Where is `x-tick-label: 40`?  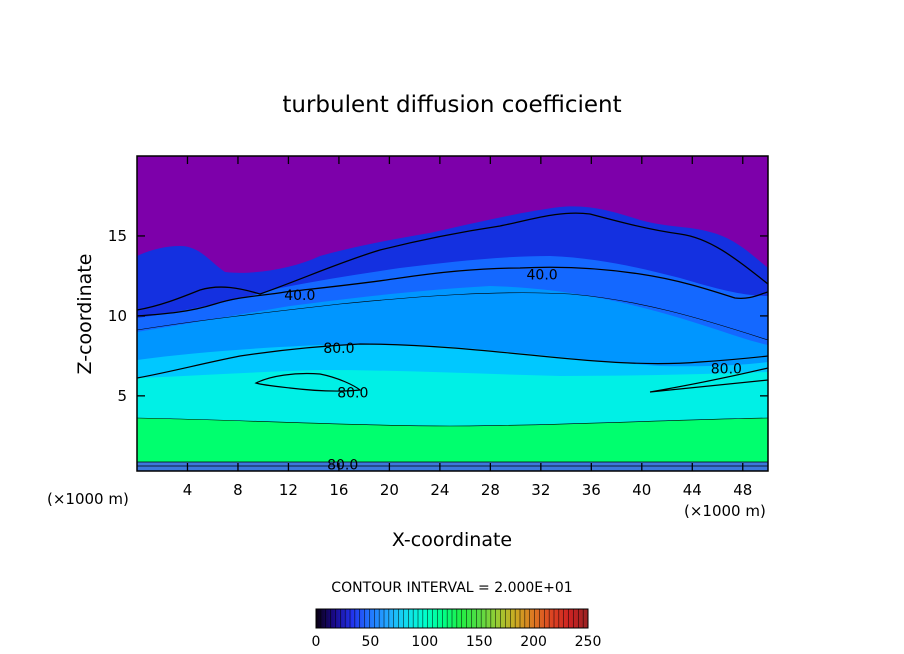
x-tick-label: 40 is located at coordinates (641, 490).